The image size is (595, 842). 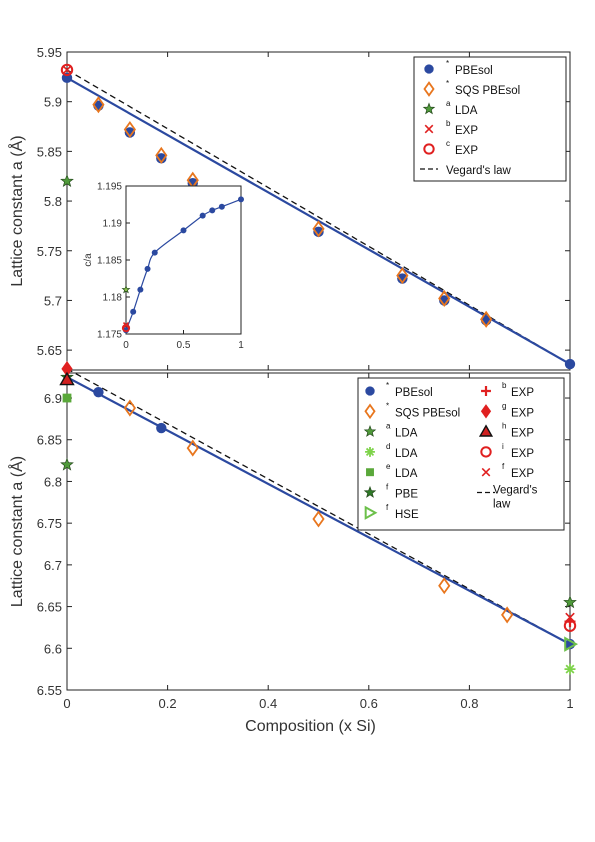 What do you see at coordinates (406, 434) in the screenshot?
I see `bottom-legend-label-2: LDA` at bounding box center [406, 434].